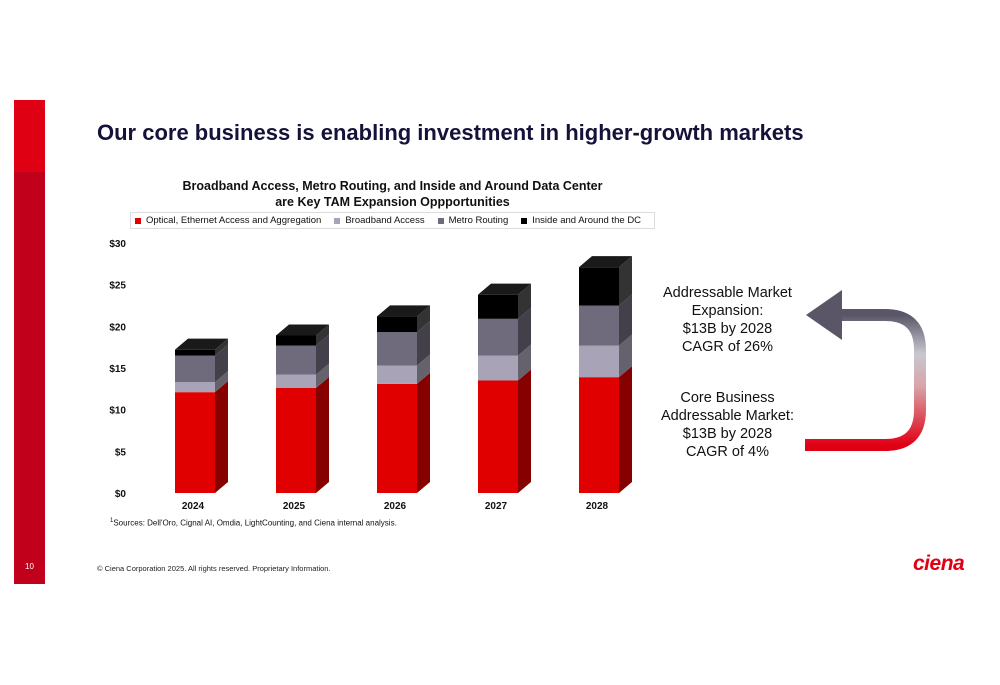 Image resolution: width=1000 pixels, height=685 pixels. Describe the element at coordinates (121, 494) in the screenshot. I see `y-tick-label: $0` at that location.